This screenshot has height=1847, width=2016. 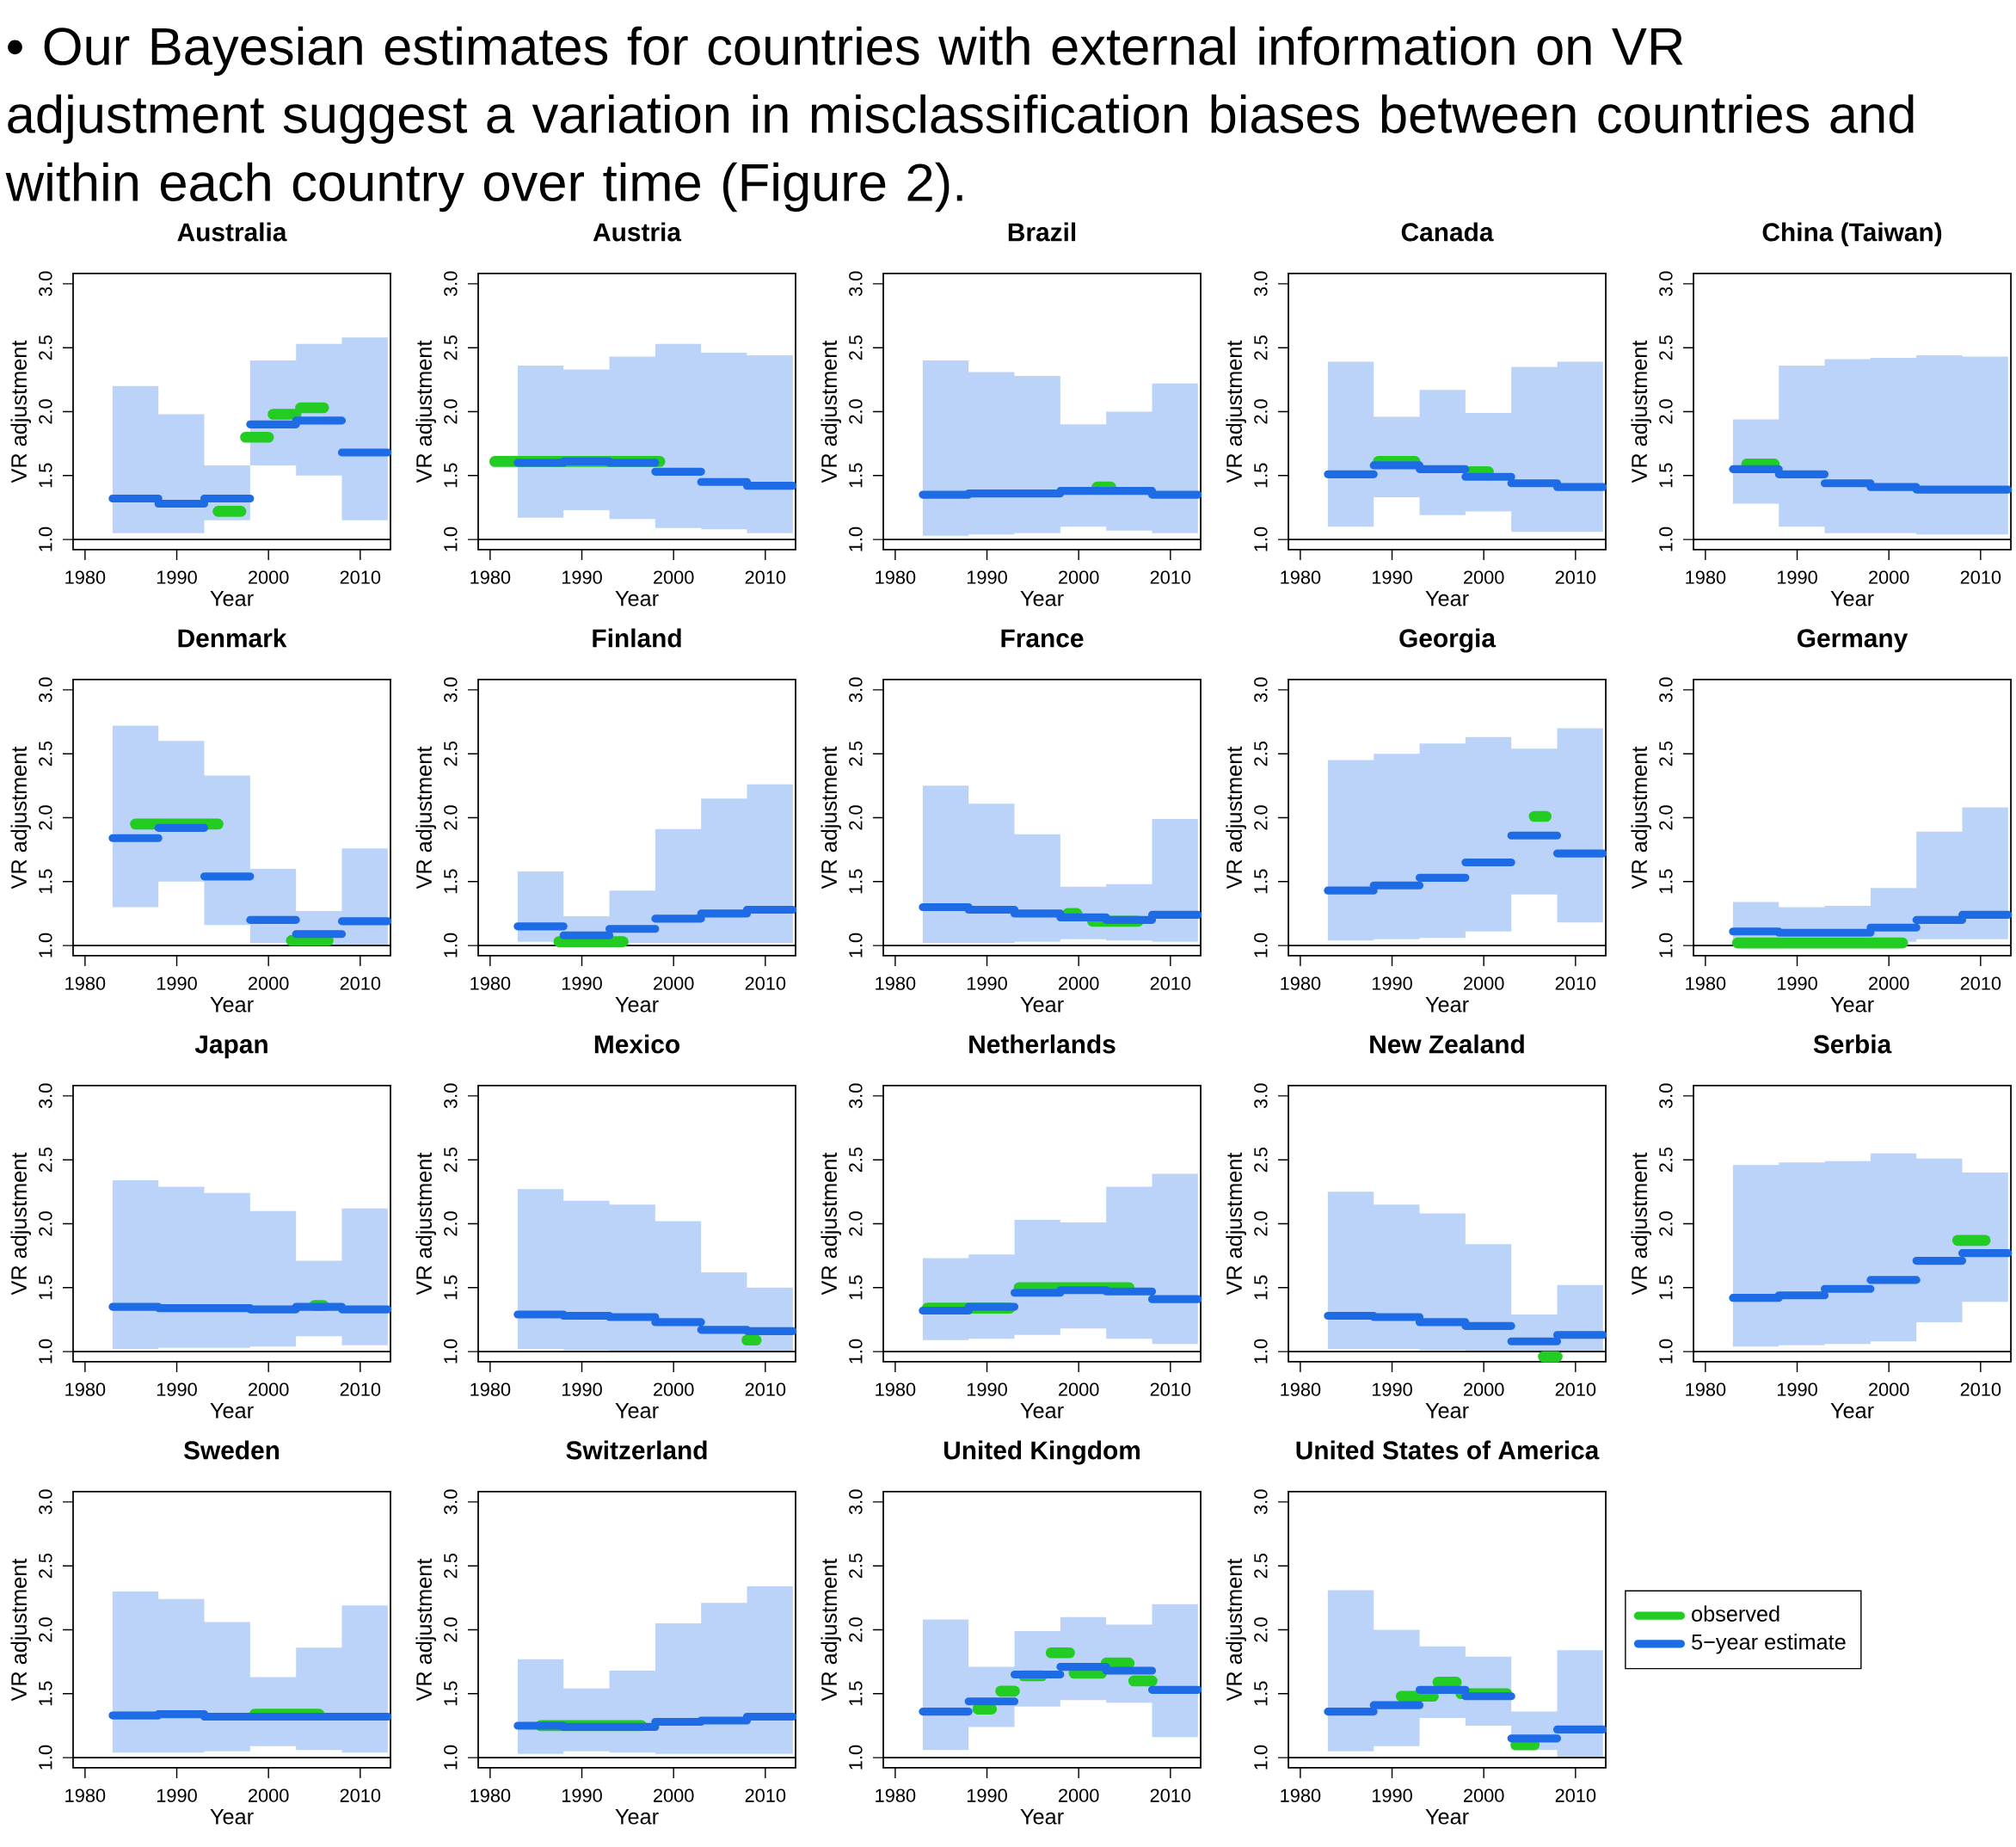 I want to click on chart-title: Sweden, so click(x=232, y=1450).